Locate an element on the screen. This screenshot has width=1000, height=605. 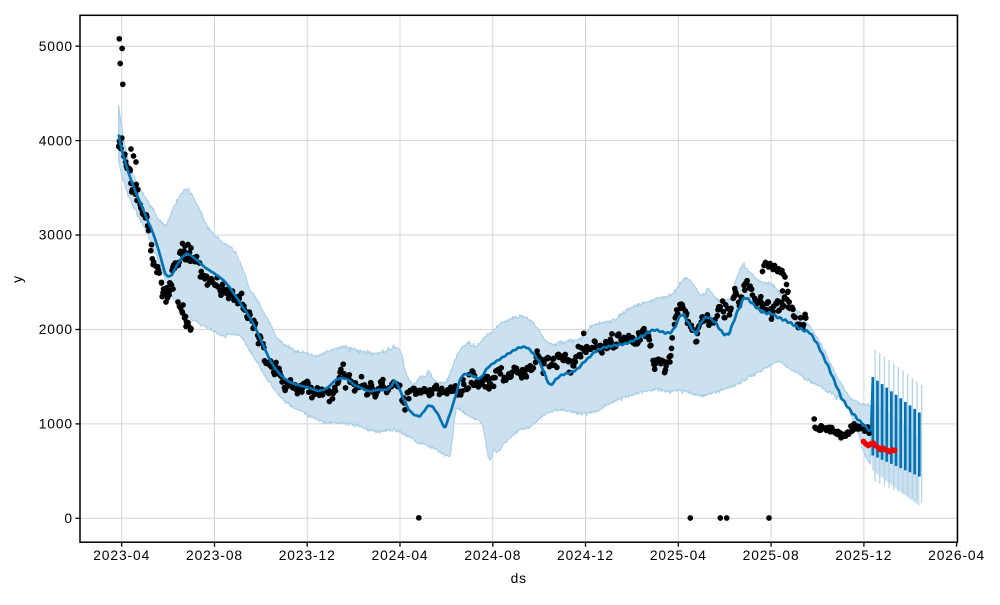
svg-text: 3000 is located at coordinates (56, 235).